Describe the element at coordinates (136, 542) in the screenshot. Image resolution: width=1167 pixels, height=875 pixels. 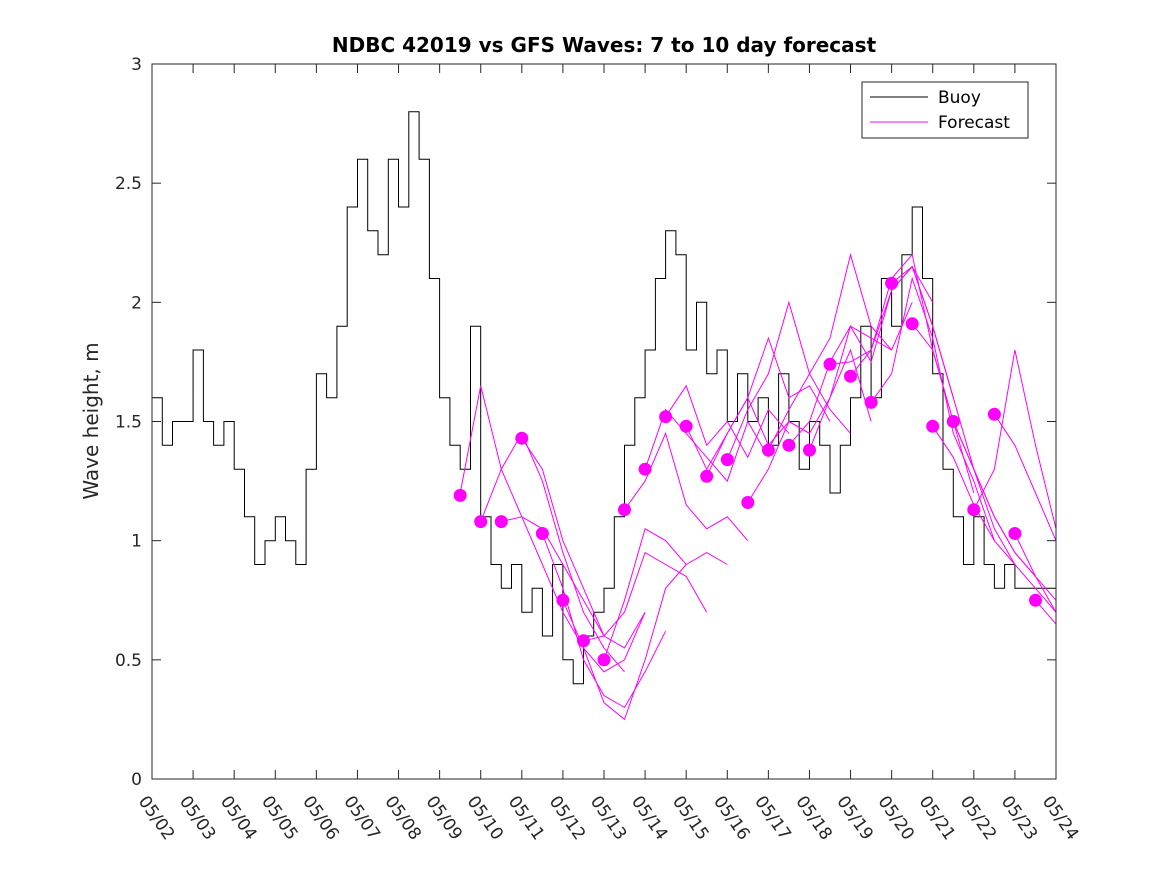
I see `y-tick-label: 1` at that location.